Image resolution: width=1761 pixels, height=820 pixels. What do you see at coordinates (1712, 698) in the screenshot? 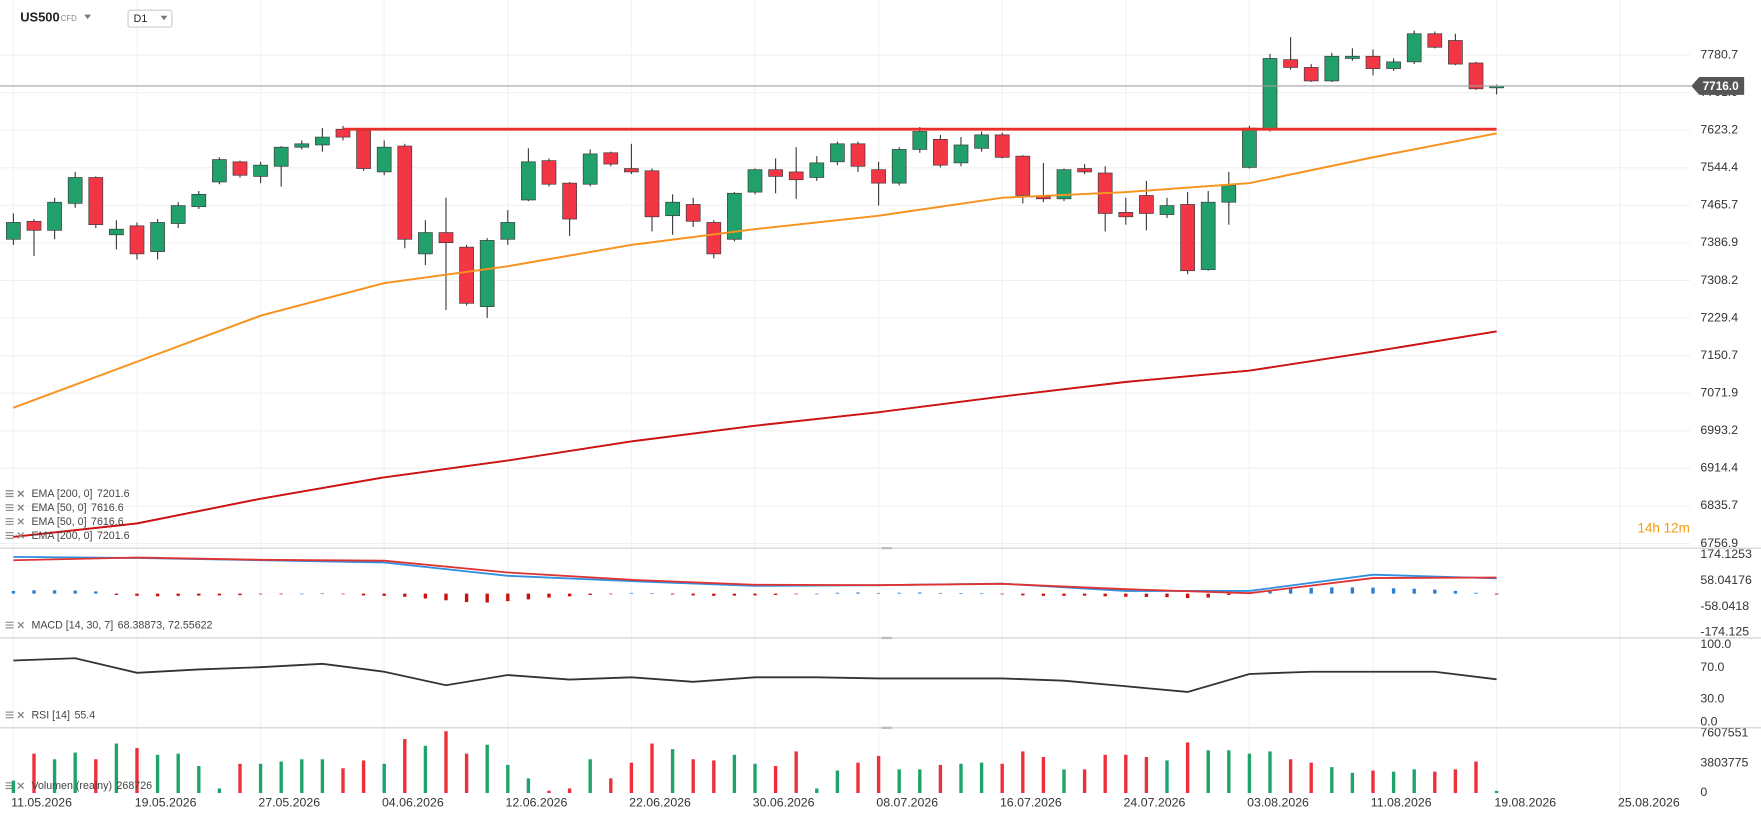
I see `y-tick-label: 30.0` at bounding box center [1712, 698].